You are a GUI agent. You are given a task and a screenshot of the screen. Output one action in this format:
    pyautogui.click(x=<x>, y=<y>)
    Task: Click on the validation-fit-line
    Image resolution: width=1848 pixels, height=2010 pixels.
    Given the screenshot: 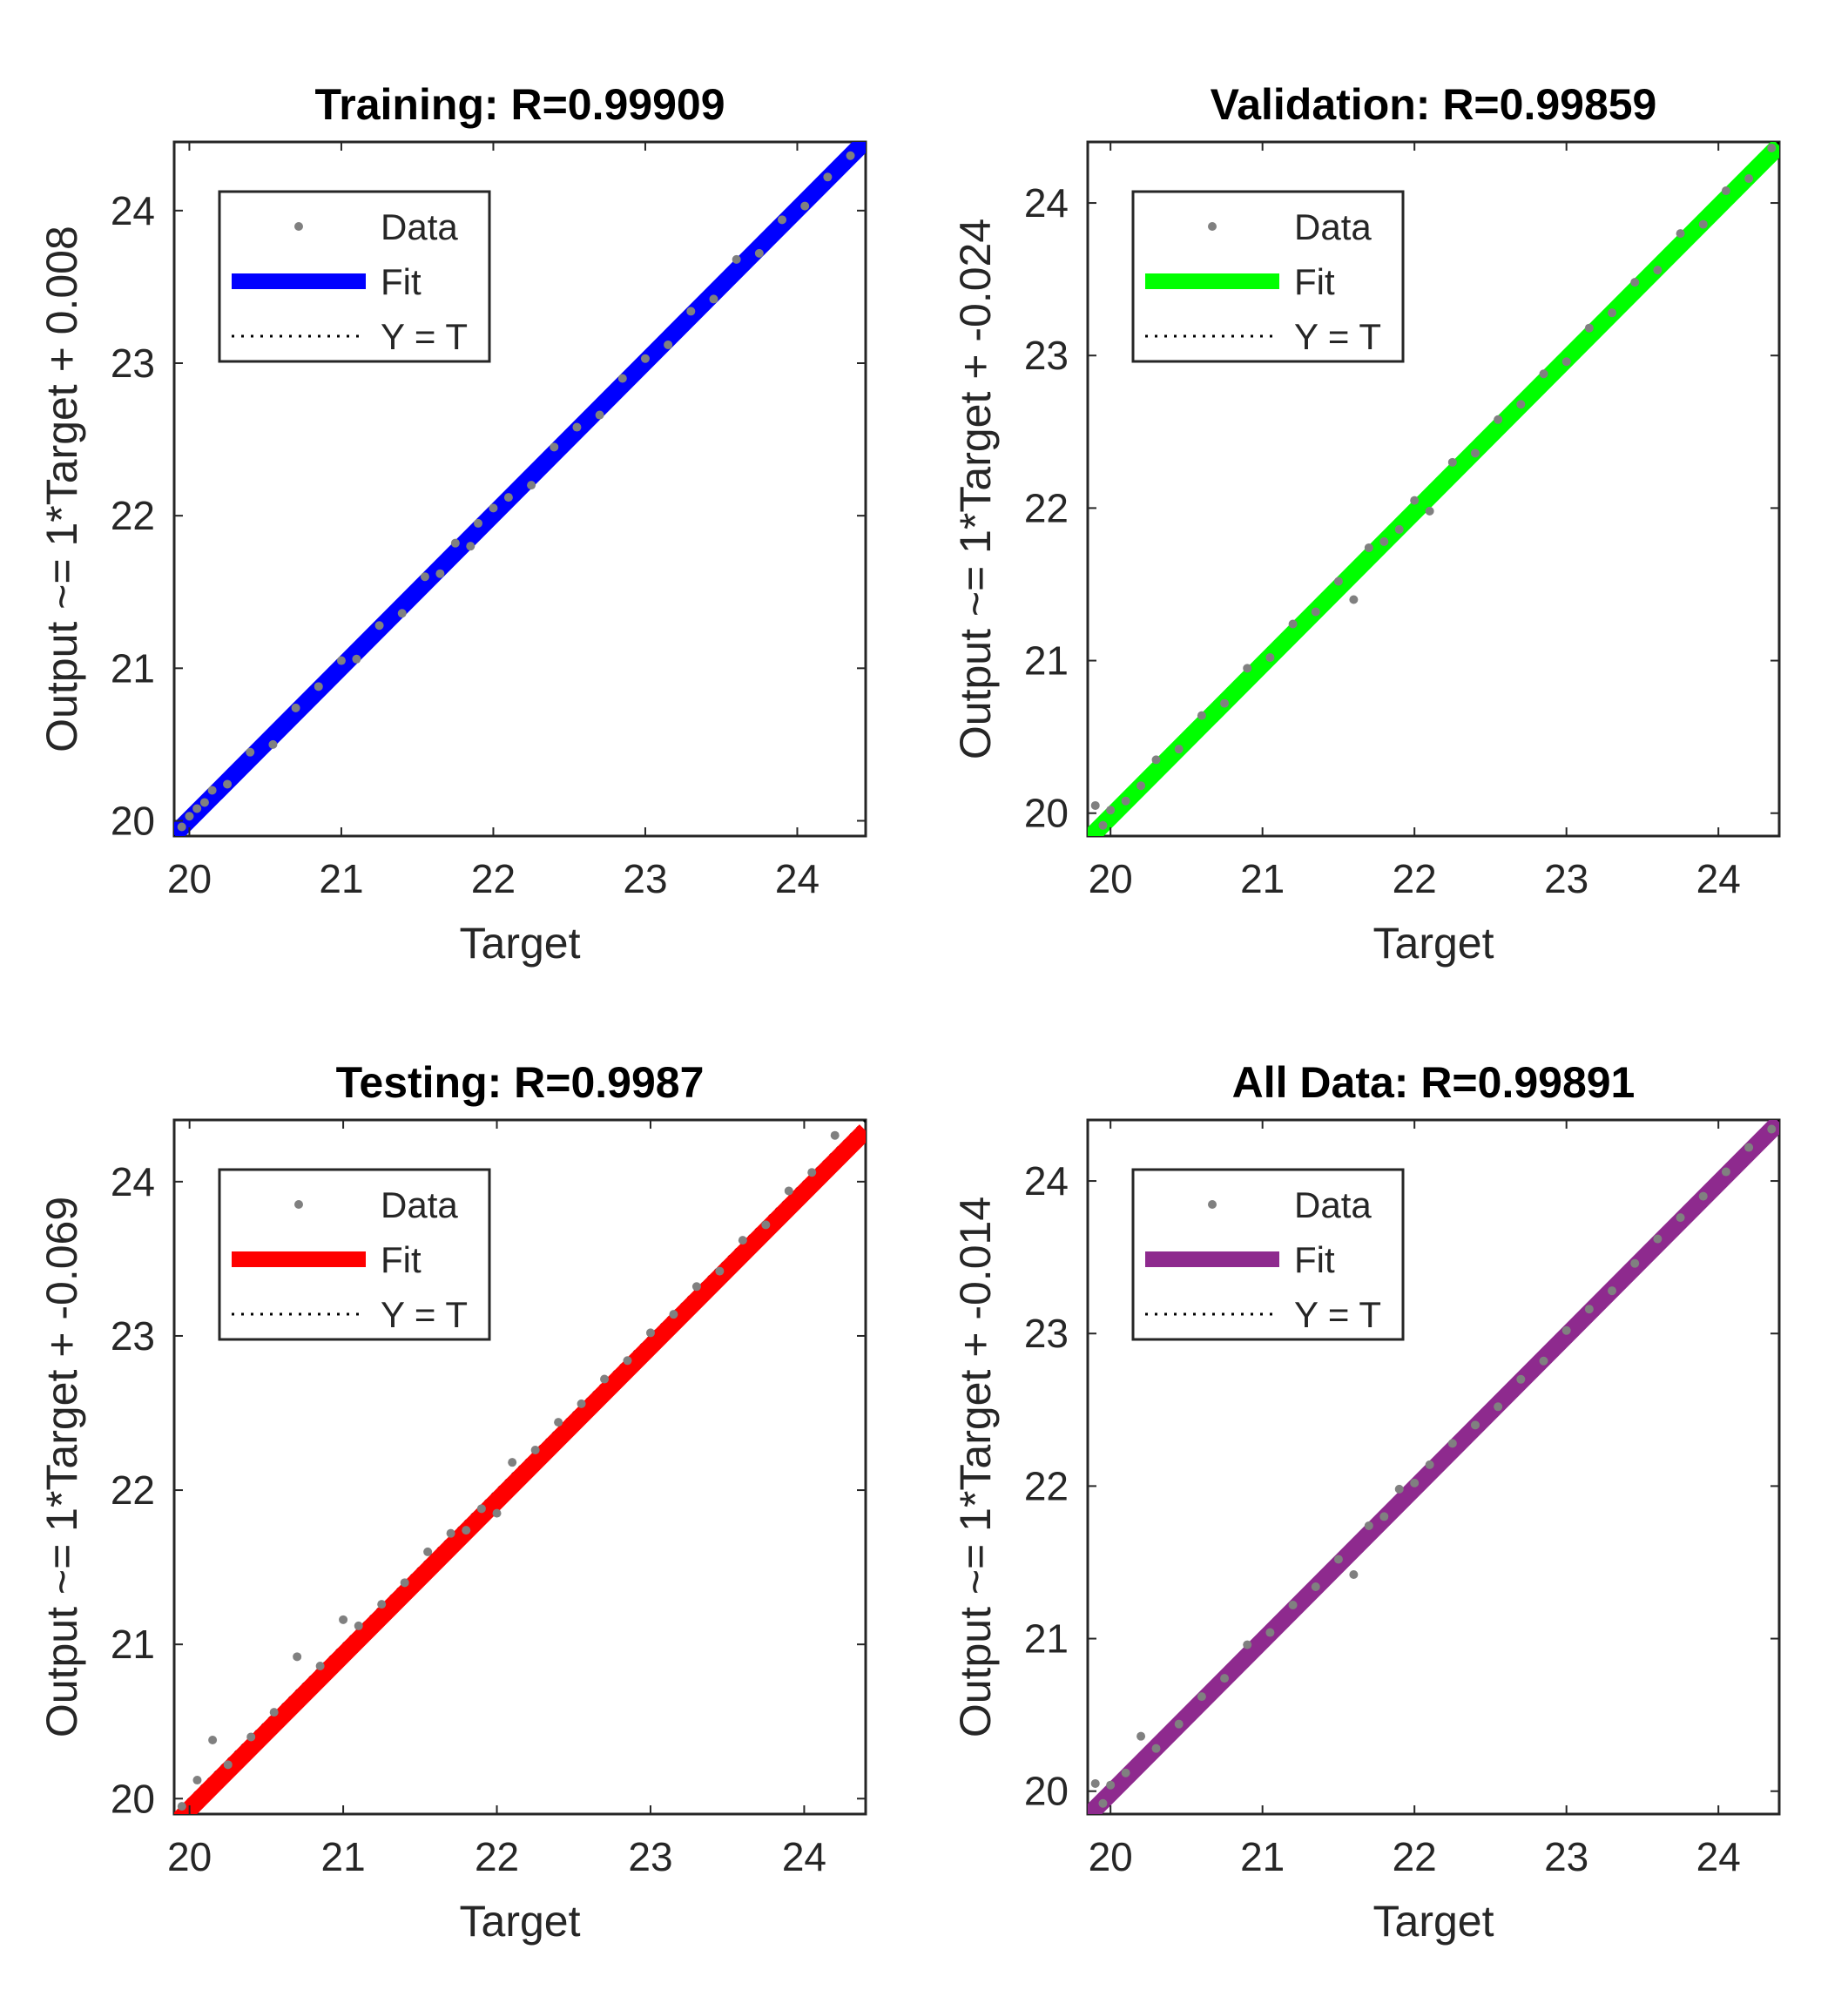 What is the action you would take?
    pyautogui.click(x=1433, y=489)
    